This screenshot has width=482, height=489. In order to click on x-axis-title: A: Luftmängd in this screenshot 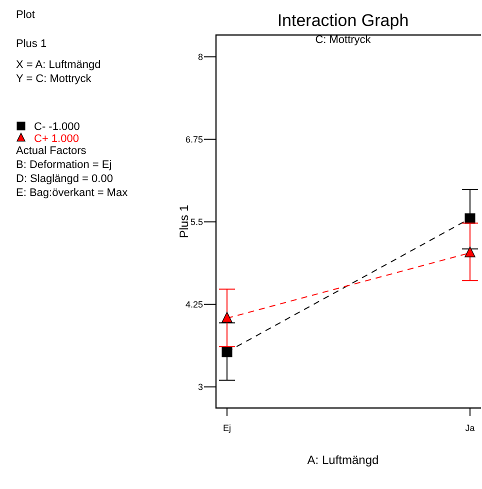, I will do `click(343, 460)`.